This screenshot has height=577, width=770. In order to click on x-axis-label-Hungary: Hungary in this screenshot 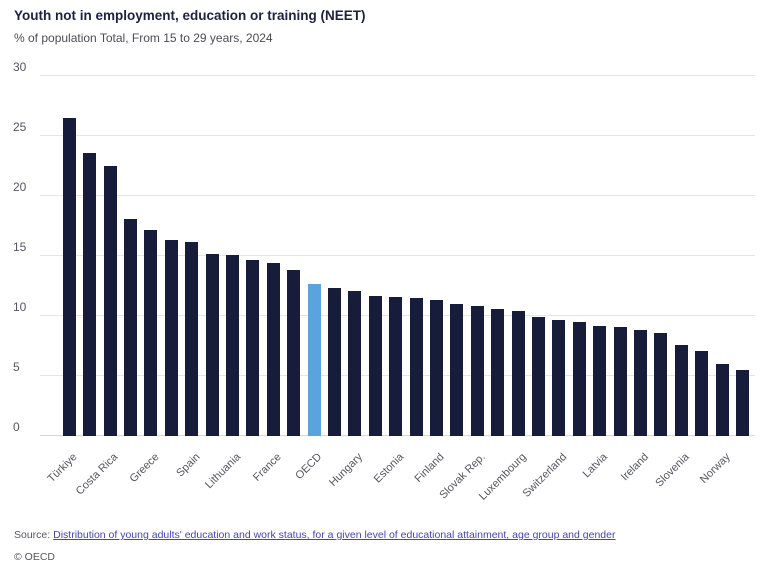, I will do `click(346, 470)`.